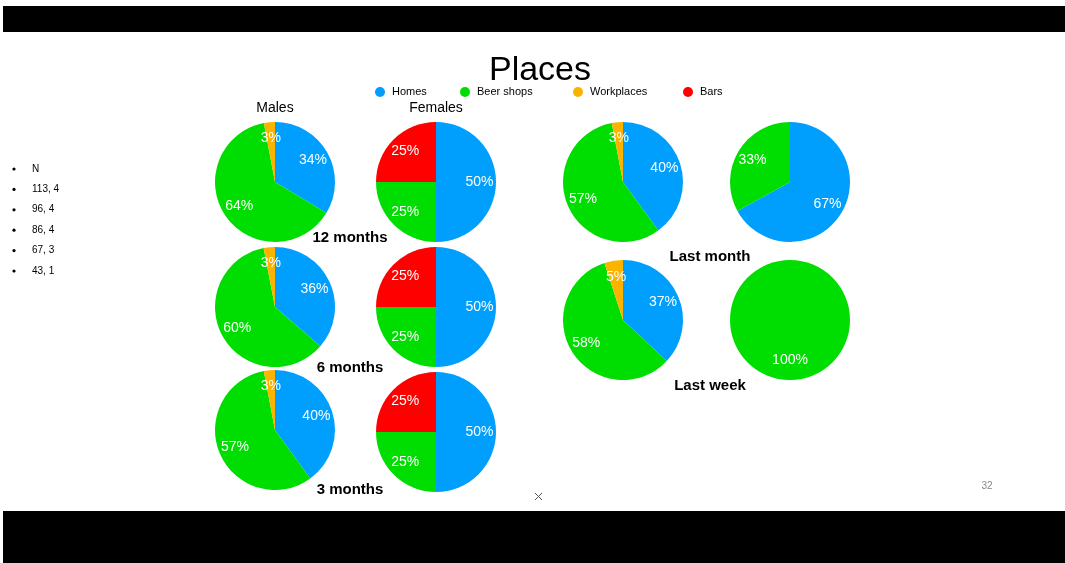 This screenshot has height=563, width=1065. What do you see at coordinates (540, 68) in the screenshot?
I see `text: Places` at bounding box center [540, 68].